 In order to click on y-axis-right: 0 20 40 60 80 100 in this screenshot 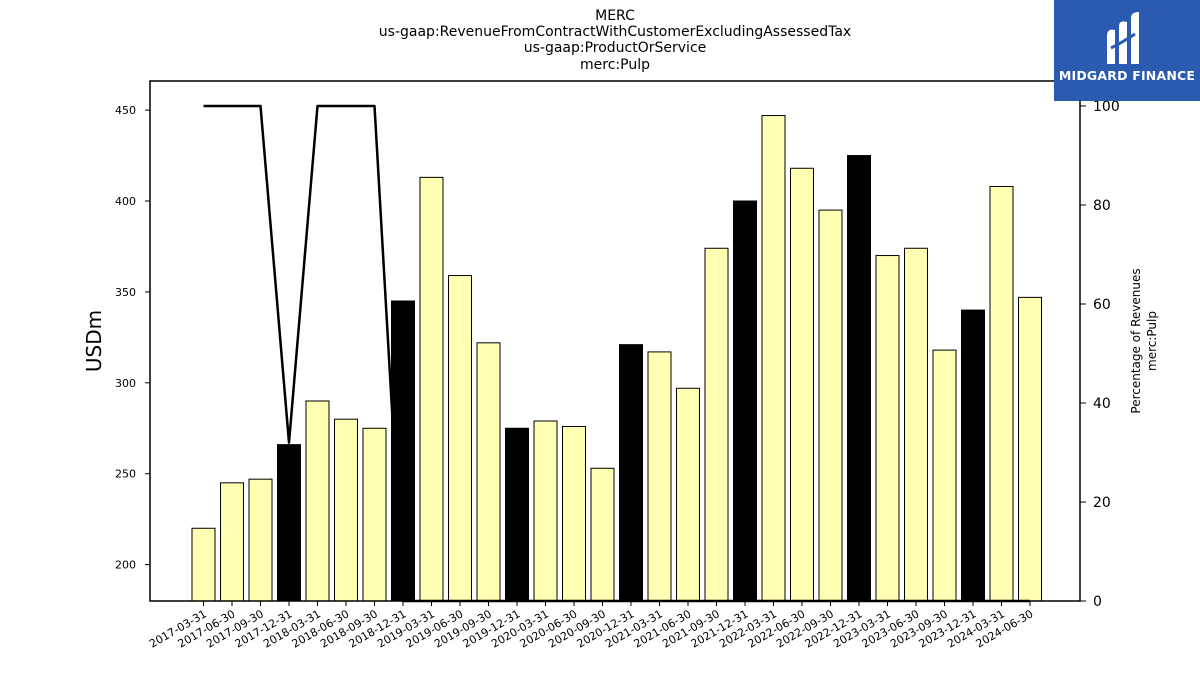, I will do `click(1100, 354)`.